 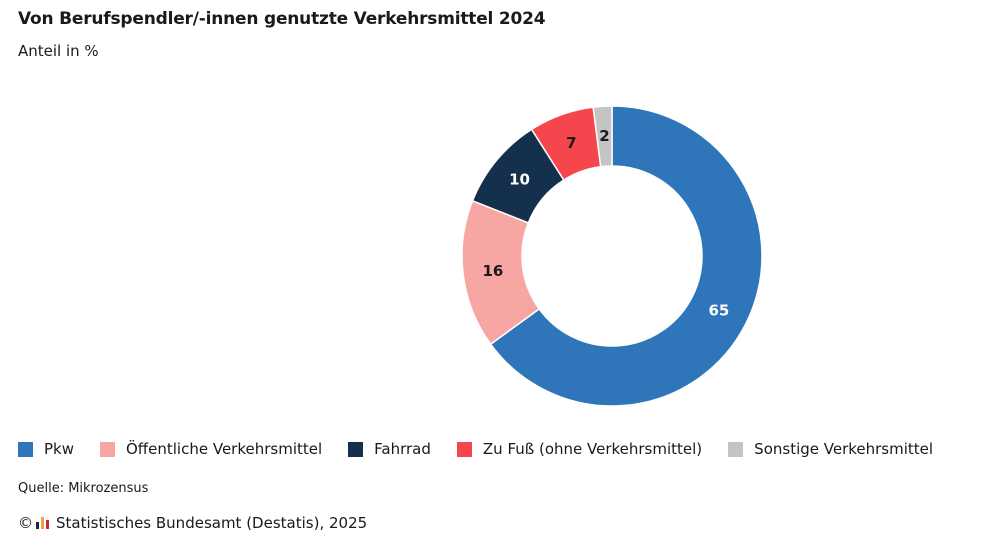 What do you see at coordinates (43, 523) in the screenshot?
I see `destatis-logo-icon` at bounding box center [43, 523].